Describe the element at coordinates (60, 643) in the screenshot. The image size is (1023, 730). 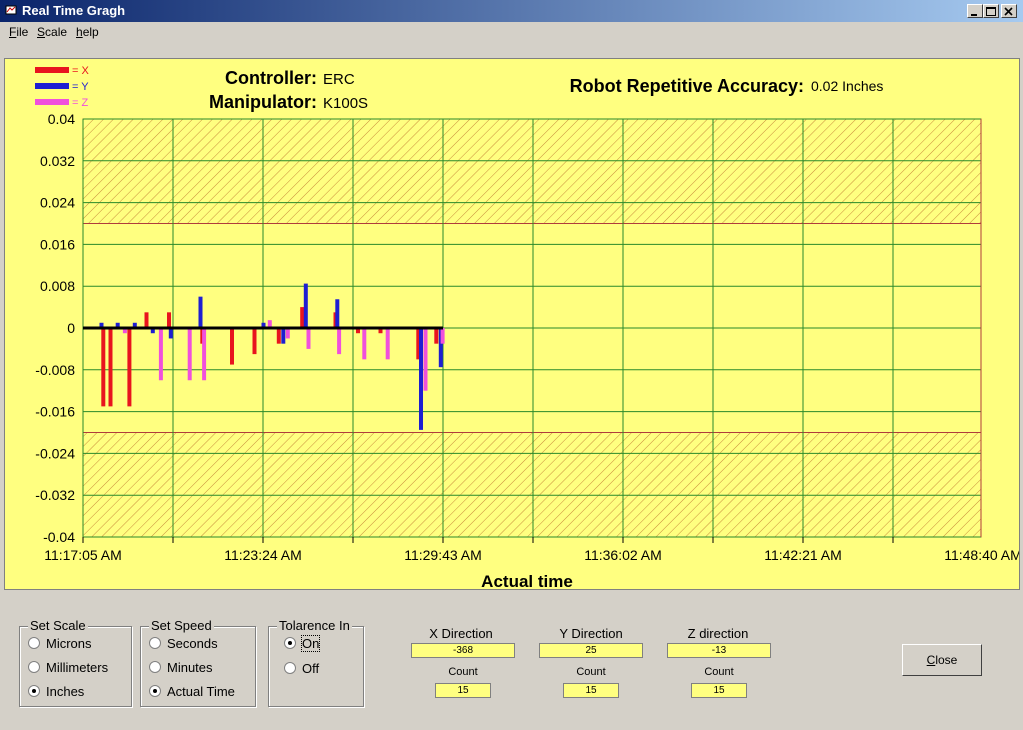
I see `radio-microns: Microns` at that location.